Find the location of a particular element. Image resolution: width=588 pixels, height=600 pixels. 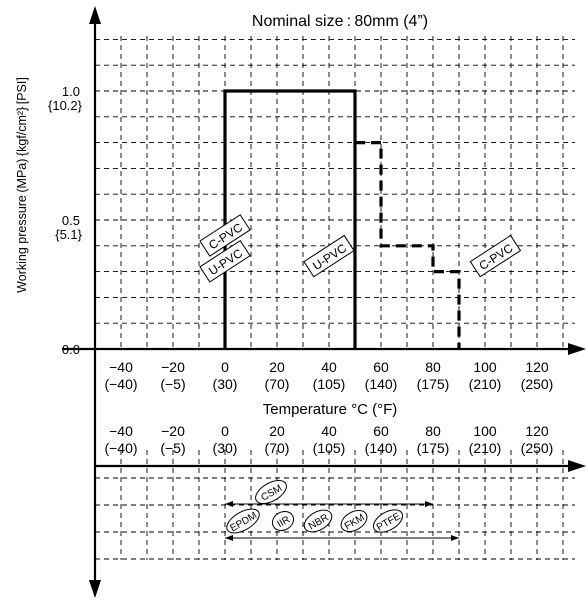

x-tick-label-c-lower: 40 is located at coordinates (329, 431).